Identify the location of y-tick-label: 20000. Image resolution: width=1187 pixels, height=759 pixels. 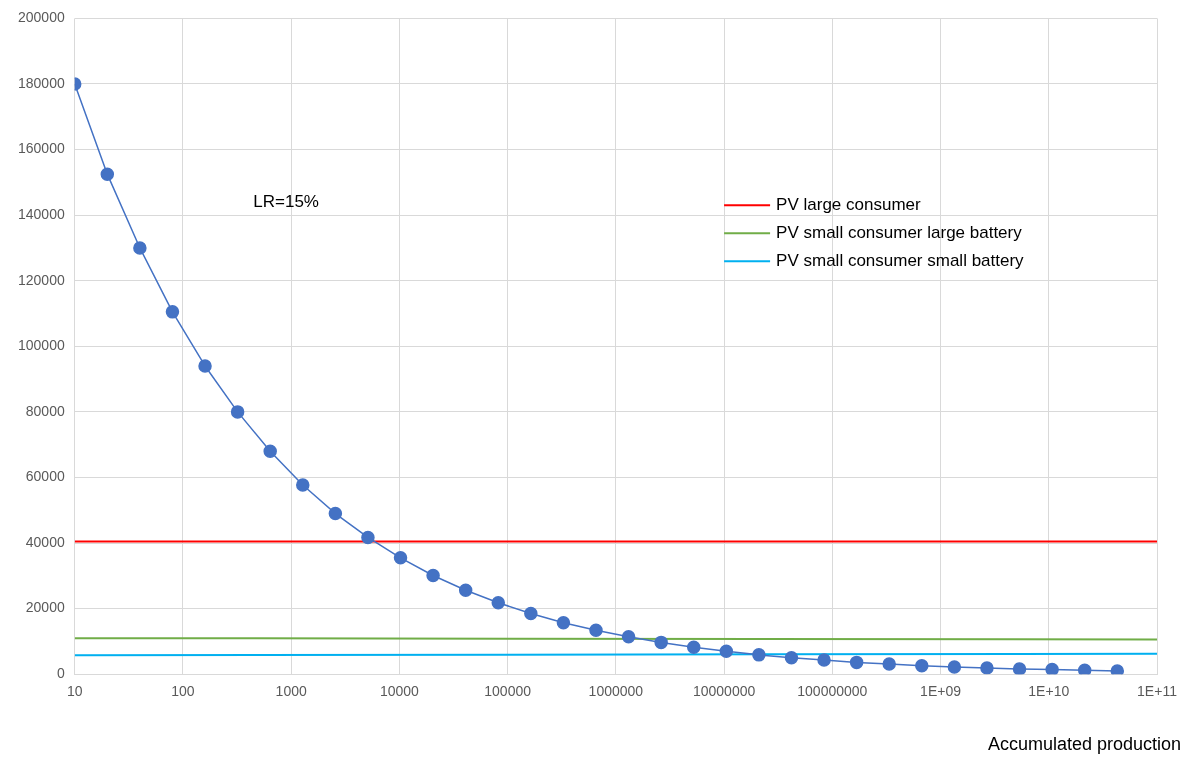
(45, 607).